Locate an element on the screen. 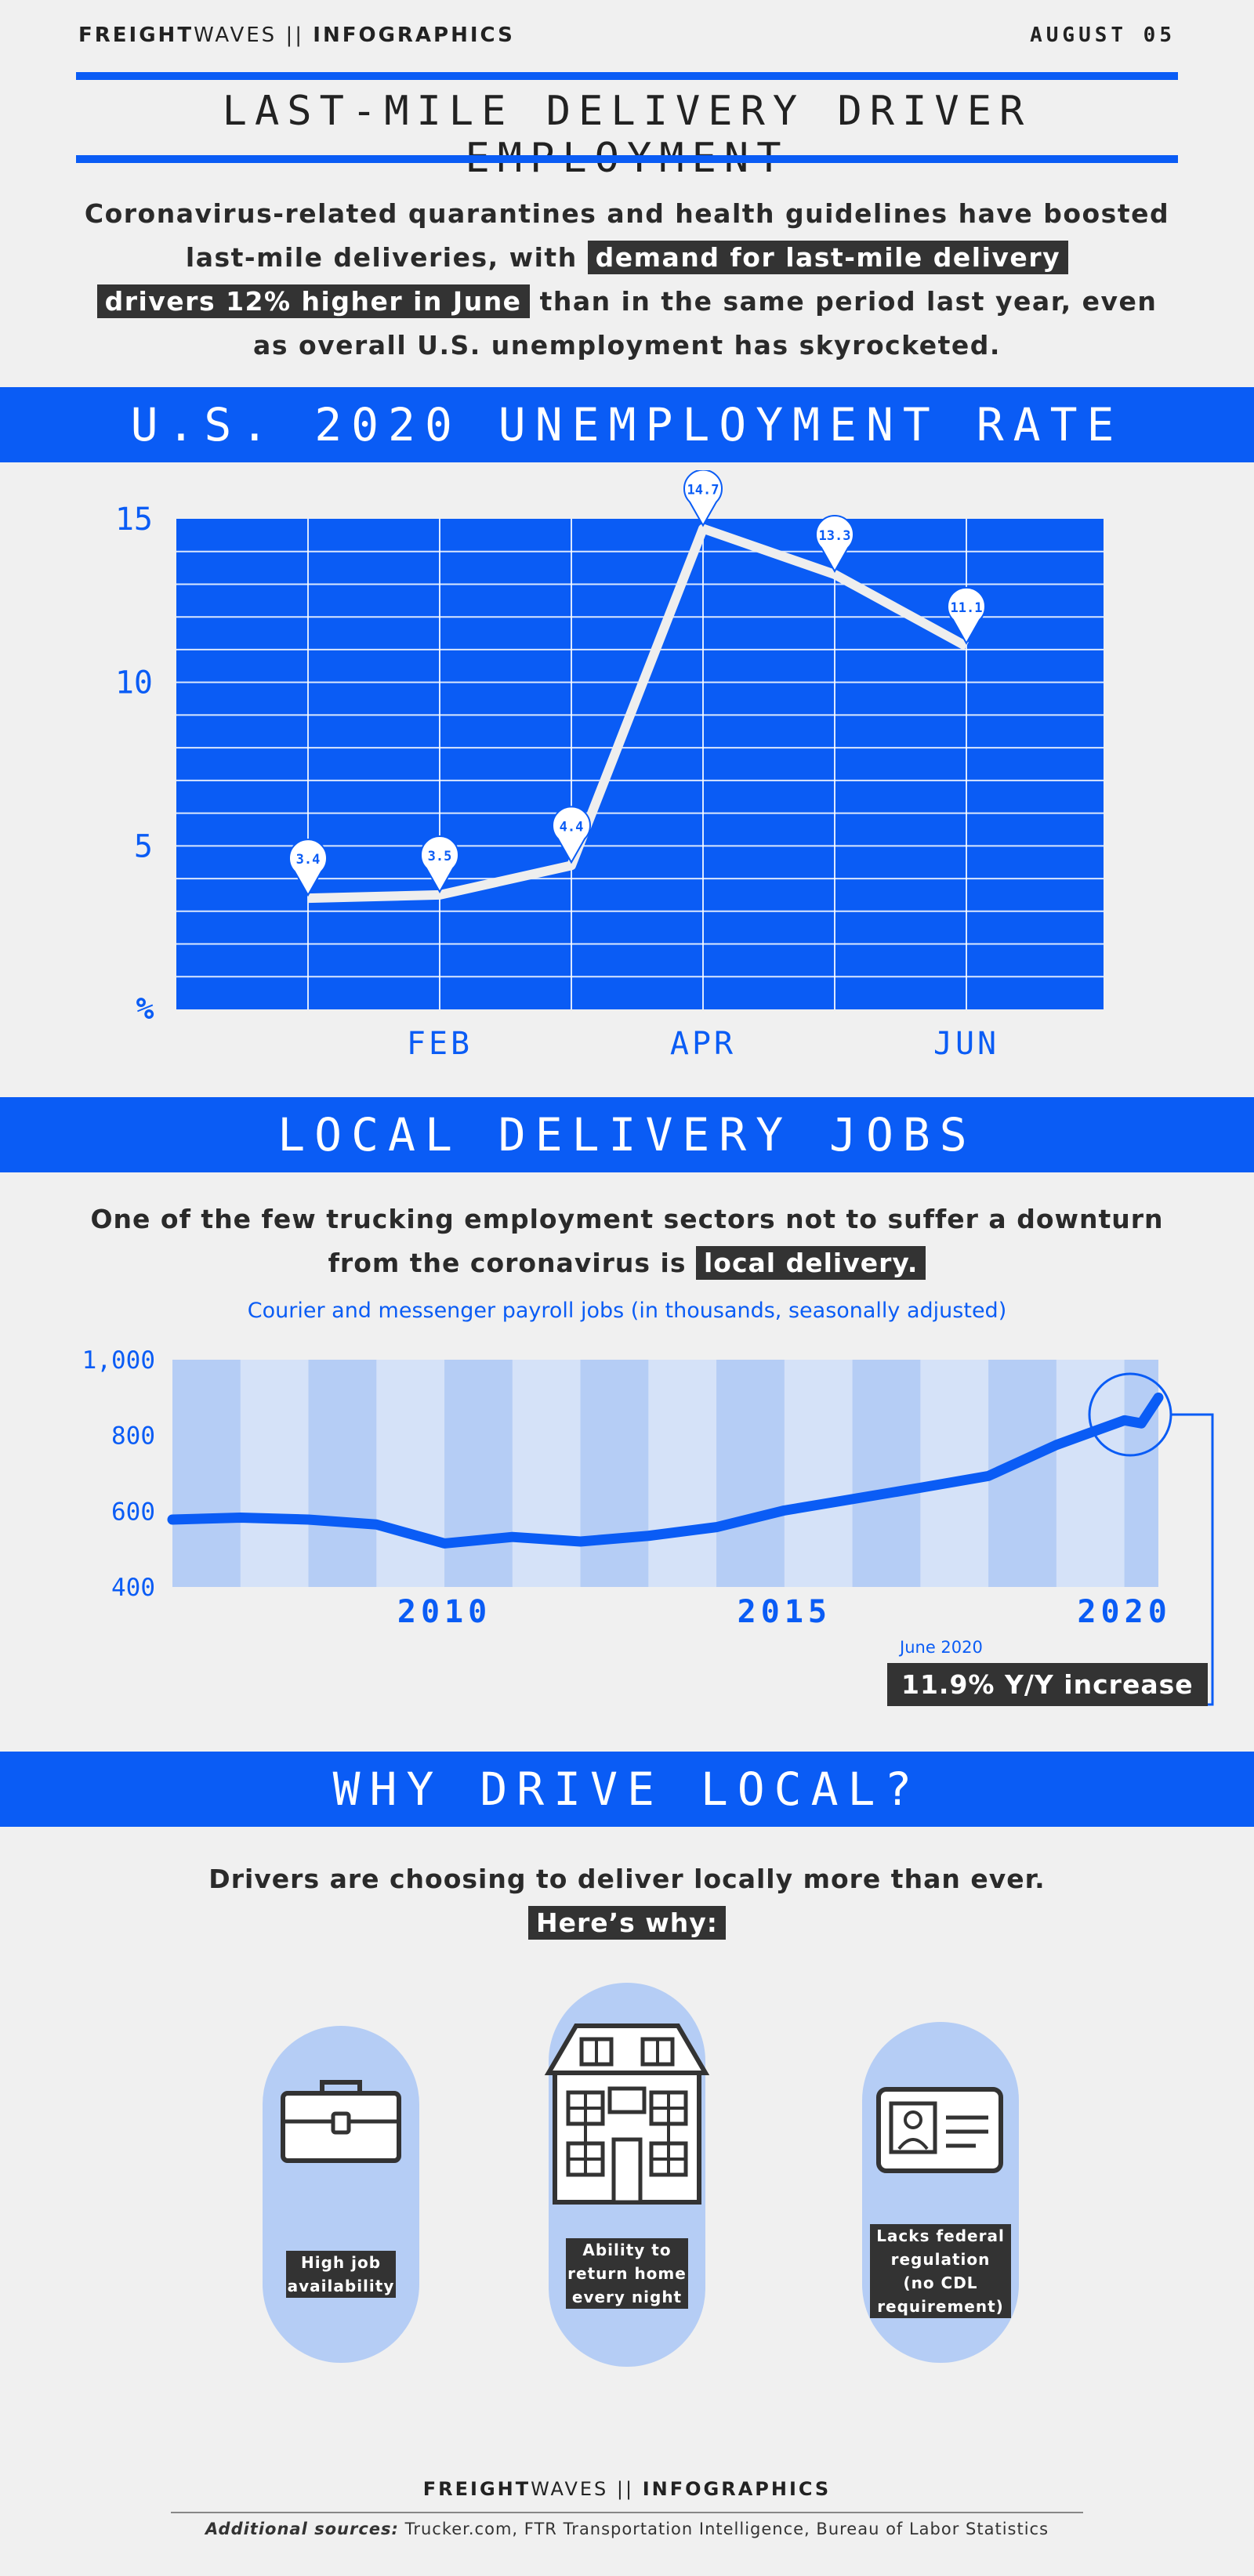  x-tick-label: JUN is located at coordinates (966, 1044).